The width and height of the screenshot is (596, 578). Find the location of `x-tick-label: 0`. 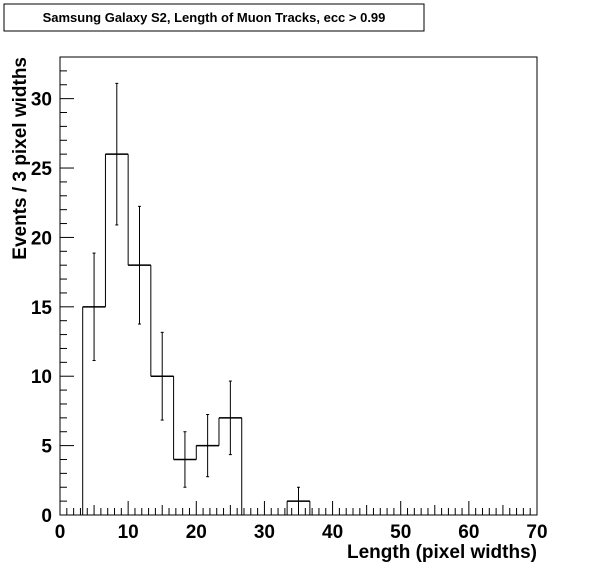

x-tick-label: 0 is located at coordinates (60, 532).